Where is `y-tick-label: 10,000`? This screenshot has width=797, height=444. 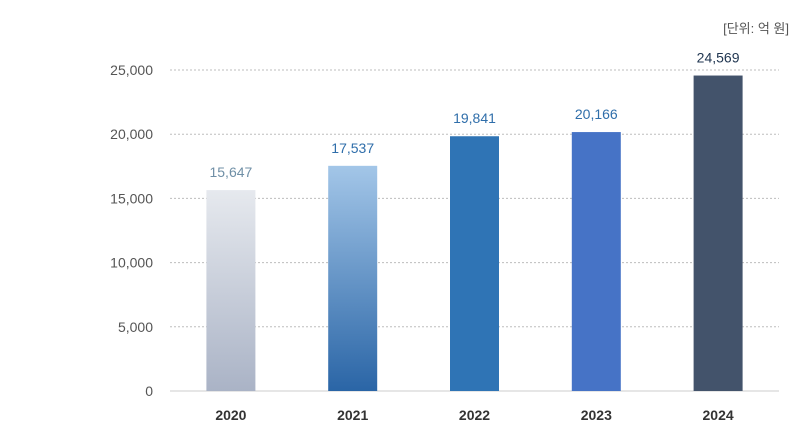 y-tick-label: 10,000 is located at coordinates (131, 263).